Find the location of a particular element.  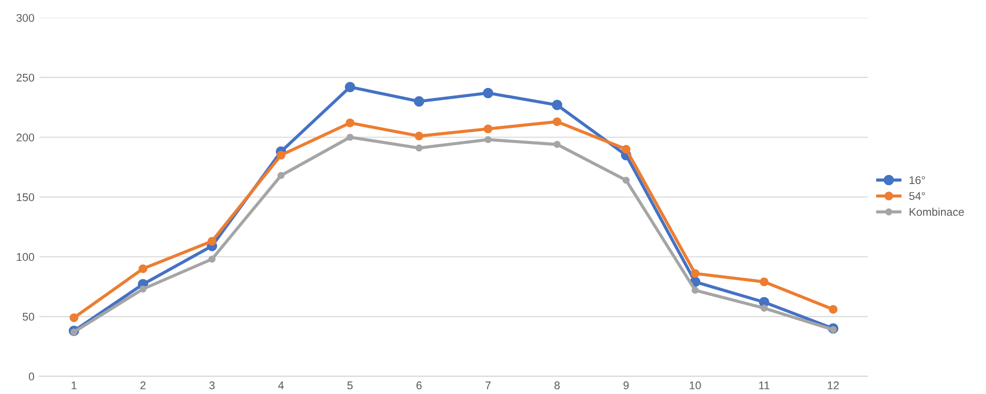

legend-label: 54° is located at coordinates (917, 196).